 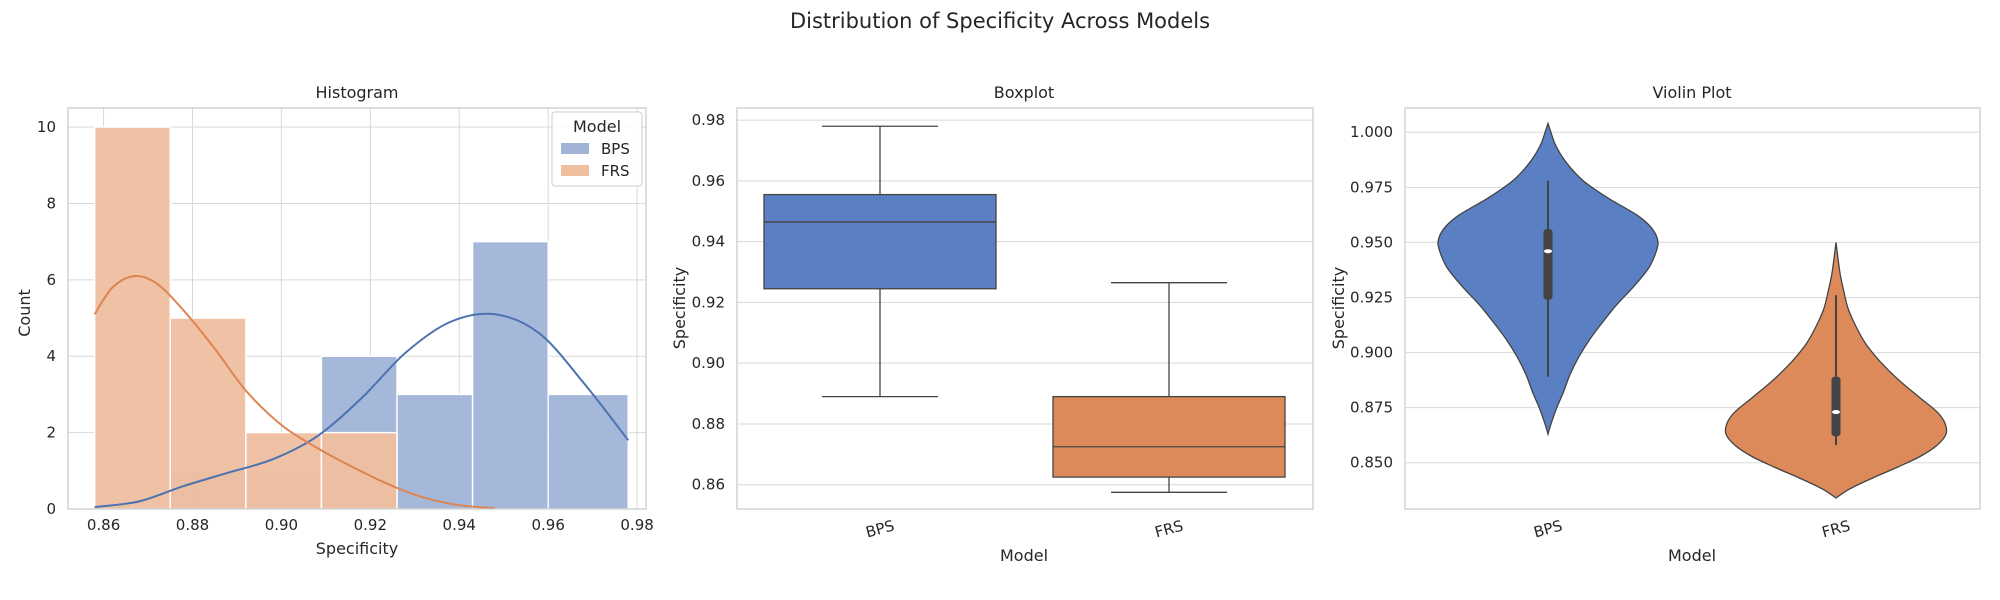 What do you see at coordinates (192, 525) in the screenshot?
I see `histogram-x-tick: 0.88` at bounding box center [192, 525].